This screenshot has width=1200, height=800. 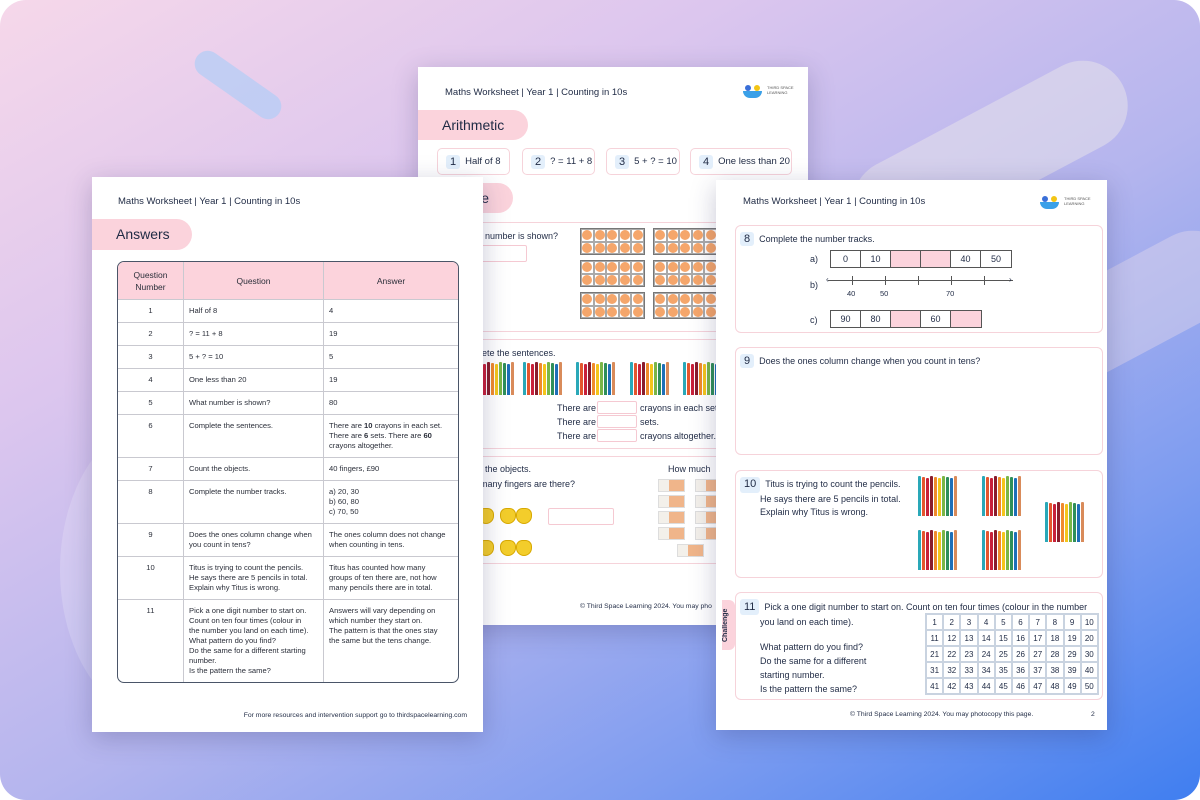 I want to click on grid-cell: 18, so click(x=1055, y=638).